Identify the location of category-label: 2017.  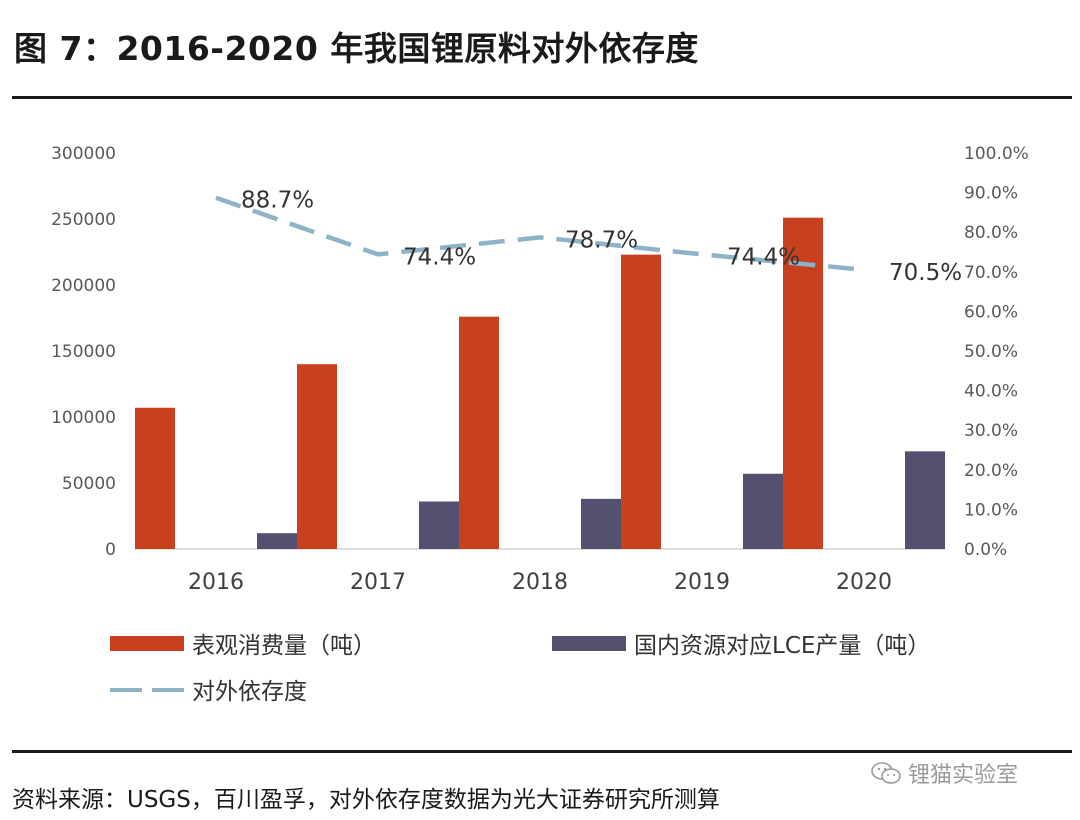
(378, 582).